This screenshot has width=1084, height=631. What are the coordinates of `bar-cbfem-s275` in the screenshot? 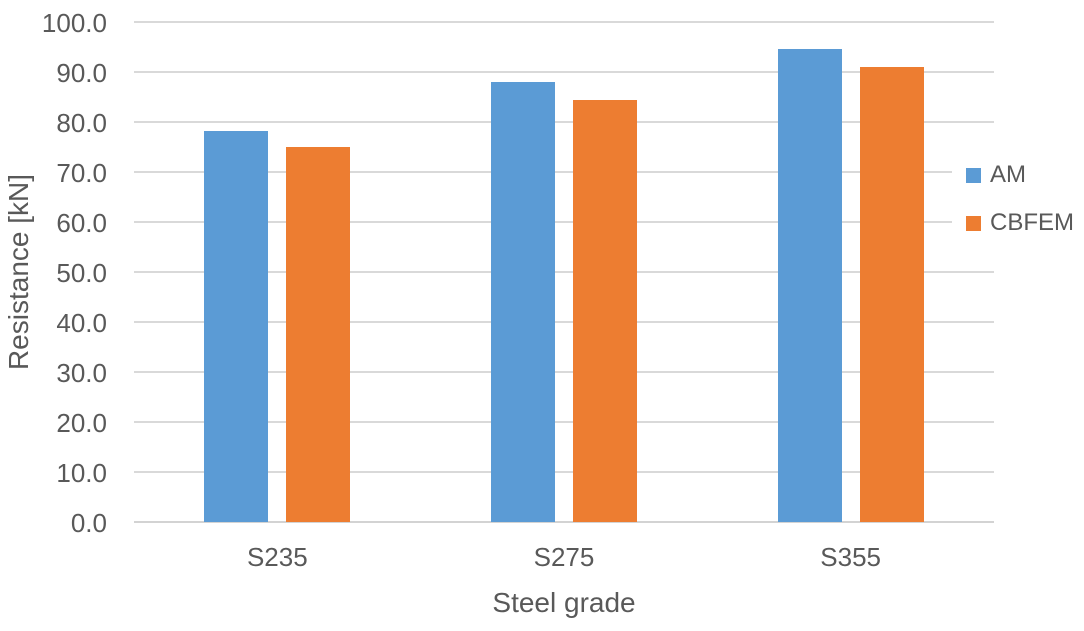 It's located at (605, 311).